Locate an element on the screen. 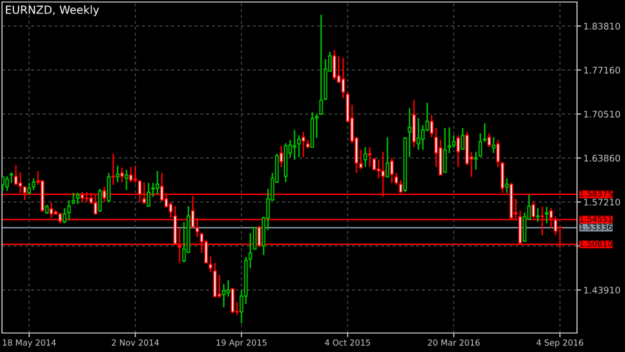 This screenshot has width=625, height=352. x-tick-label: 20 Mar 2016 is located at coordinates (454, 342).